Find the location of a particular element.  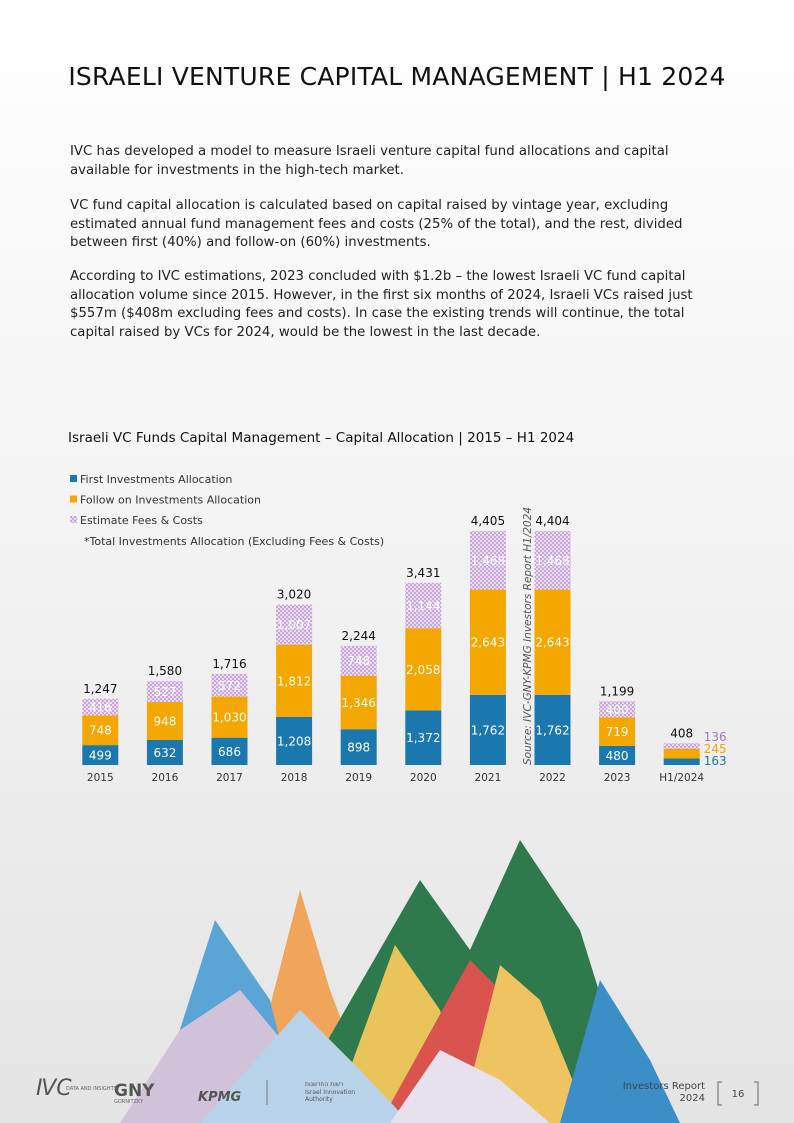

x-tick-label: 2019 is located at coordinates (358, 778).